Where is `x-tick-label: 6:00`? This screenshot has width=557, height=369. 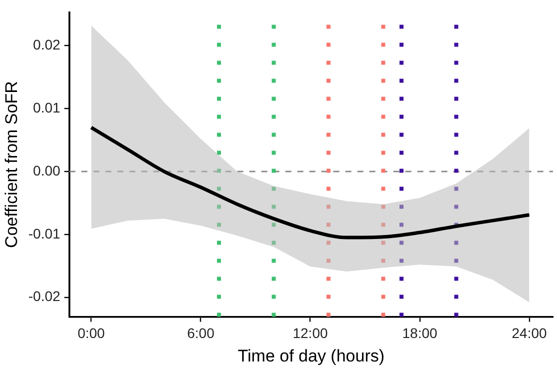 x-tick-label: 6:00 is located at coordinates (201, 333).